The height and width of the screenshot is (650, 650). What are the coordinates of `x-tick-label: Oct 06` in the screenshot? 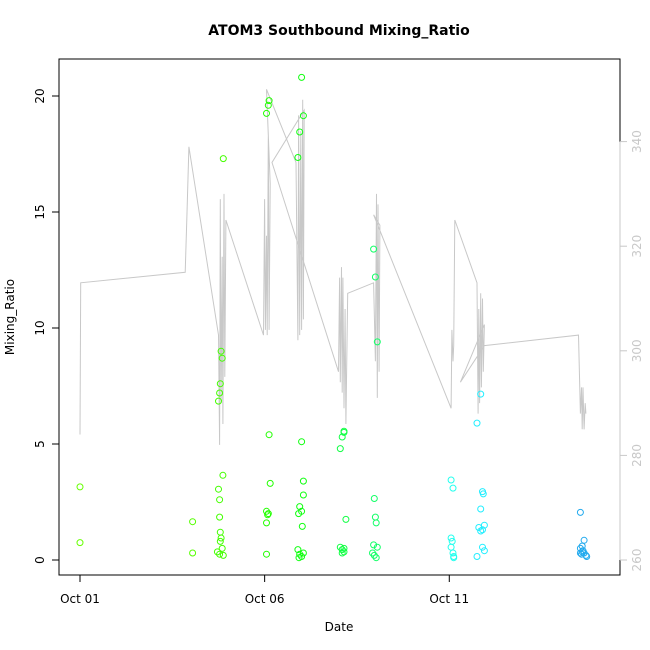 It's located at (265, 599).